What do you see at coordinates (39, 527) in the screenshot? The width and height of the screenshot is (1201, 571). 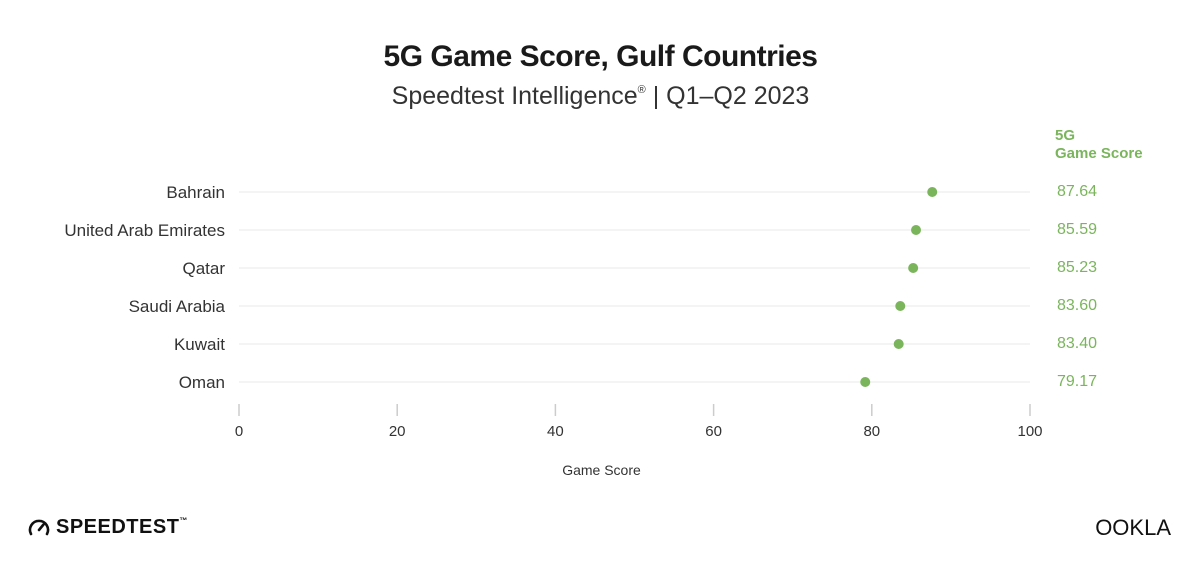 I see `speedometer-icon` at bounding box center [39, 527].